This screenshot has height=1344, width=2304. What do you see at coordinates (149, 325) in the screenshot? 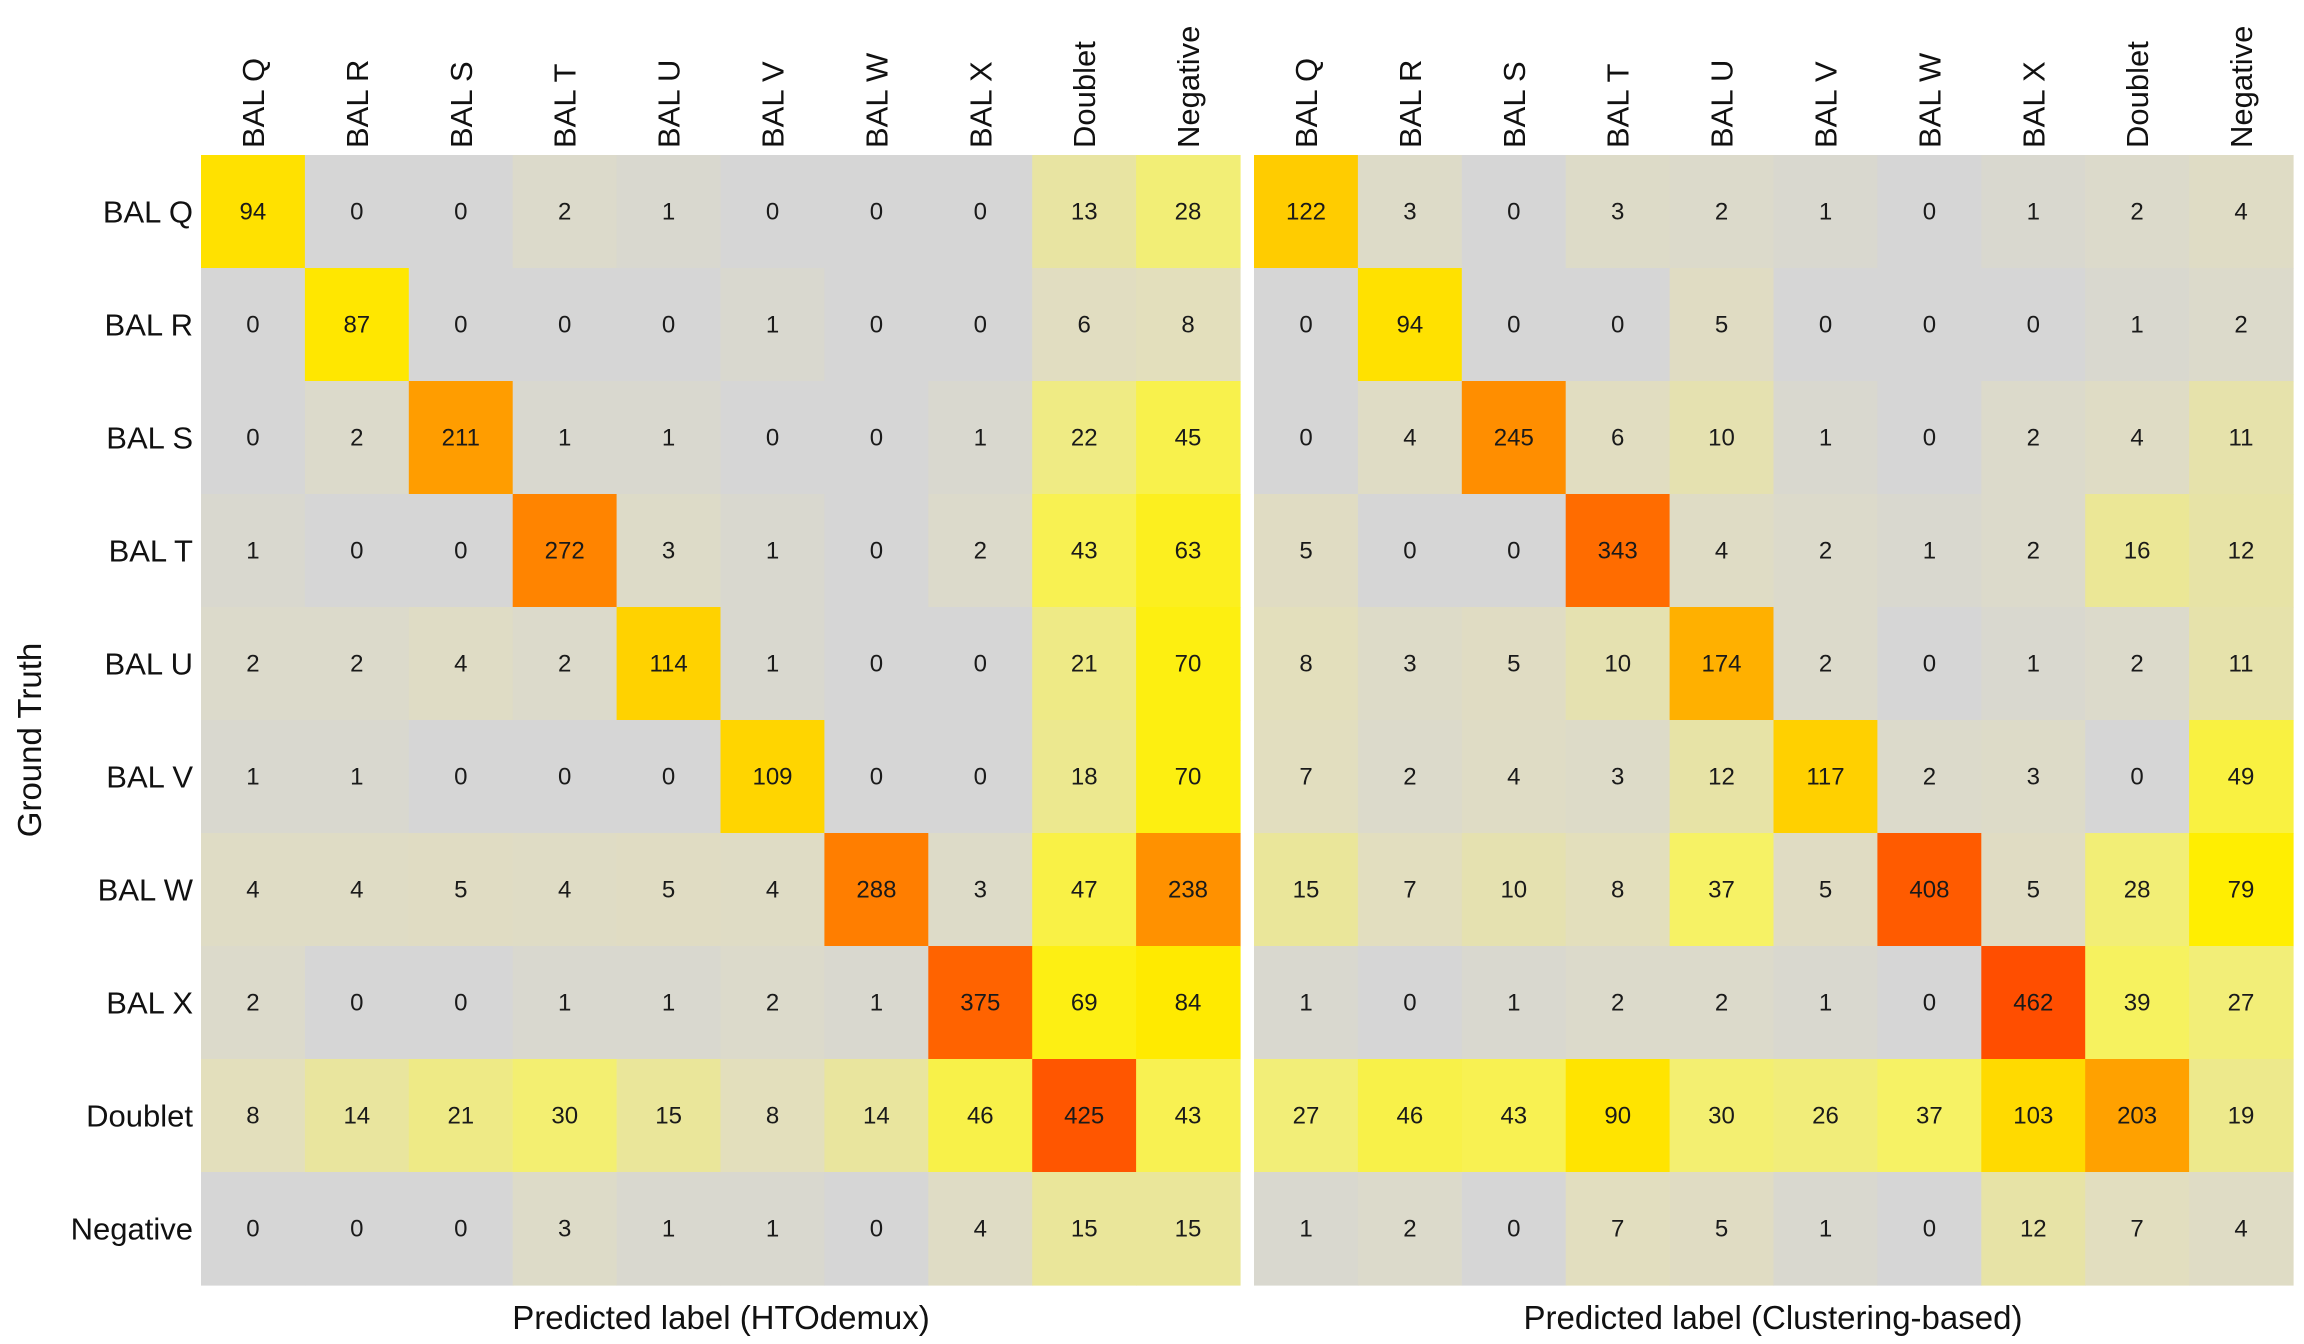
I see `y-tick-label: BAL R` at bounding box center [149, 325].